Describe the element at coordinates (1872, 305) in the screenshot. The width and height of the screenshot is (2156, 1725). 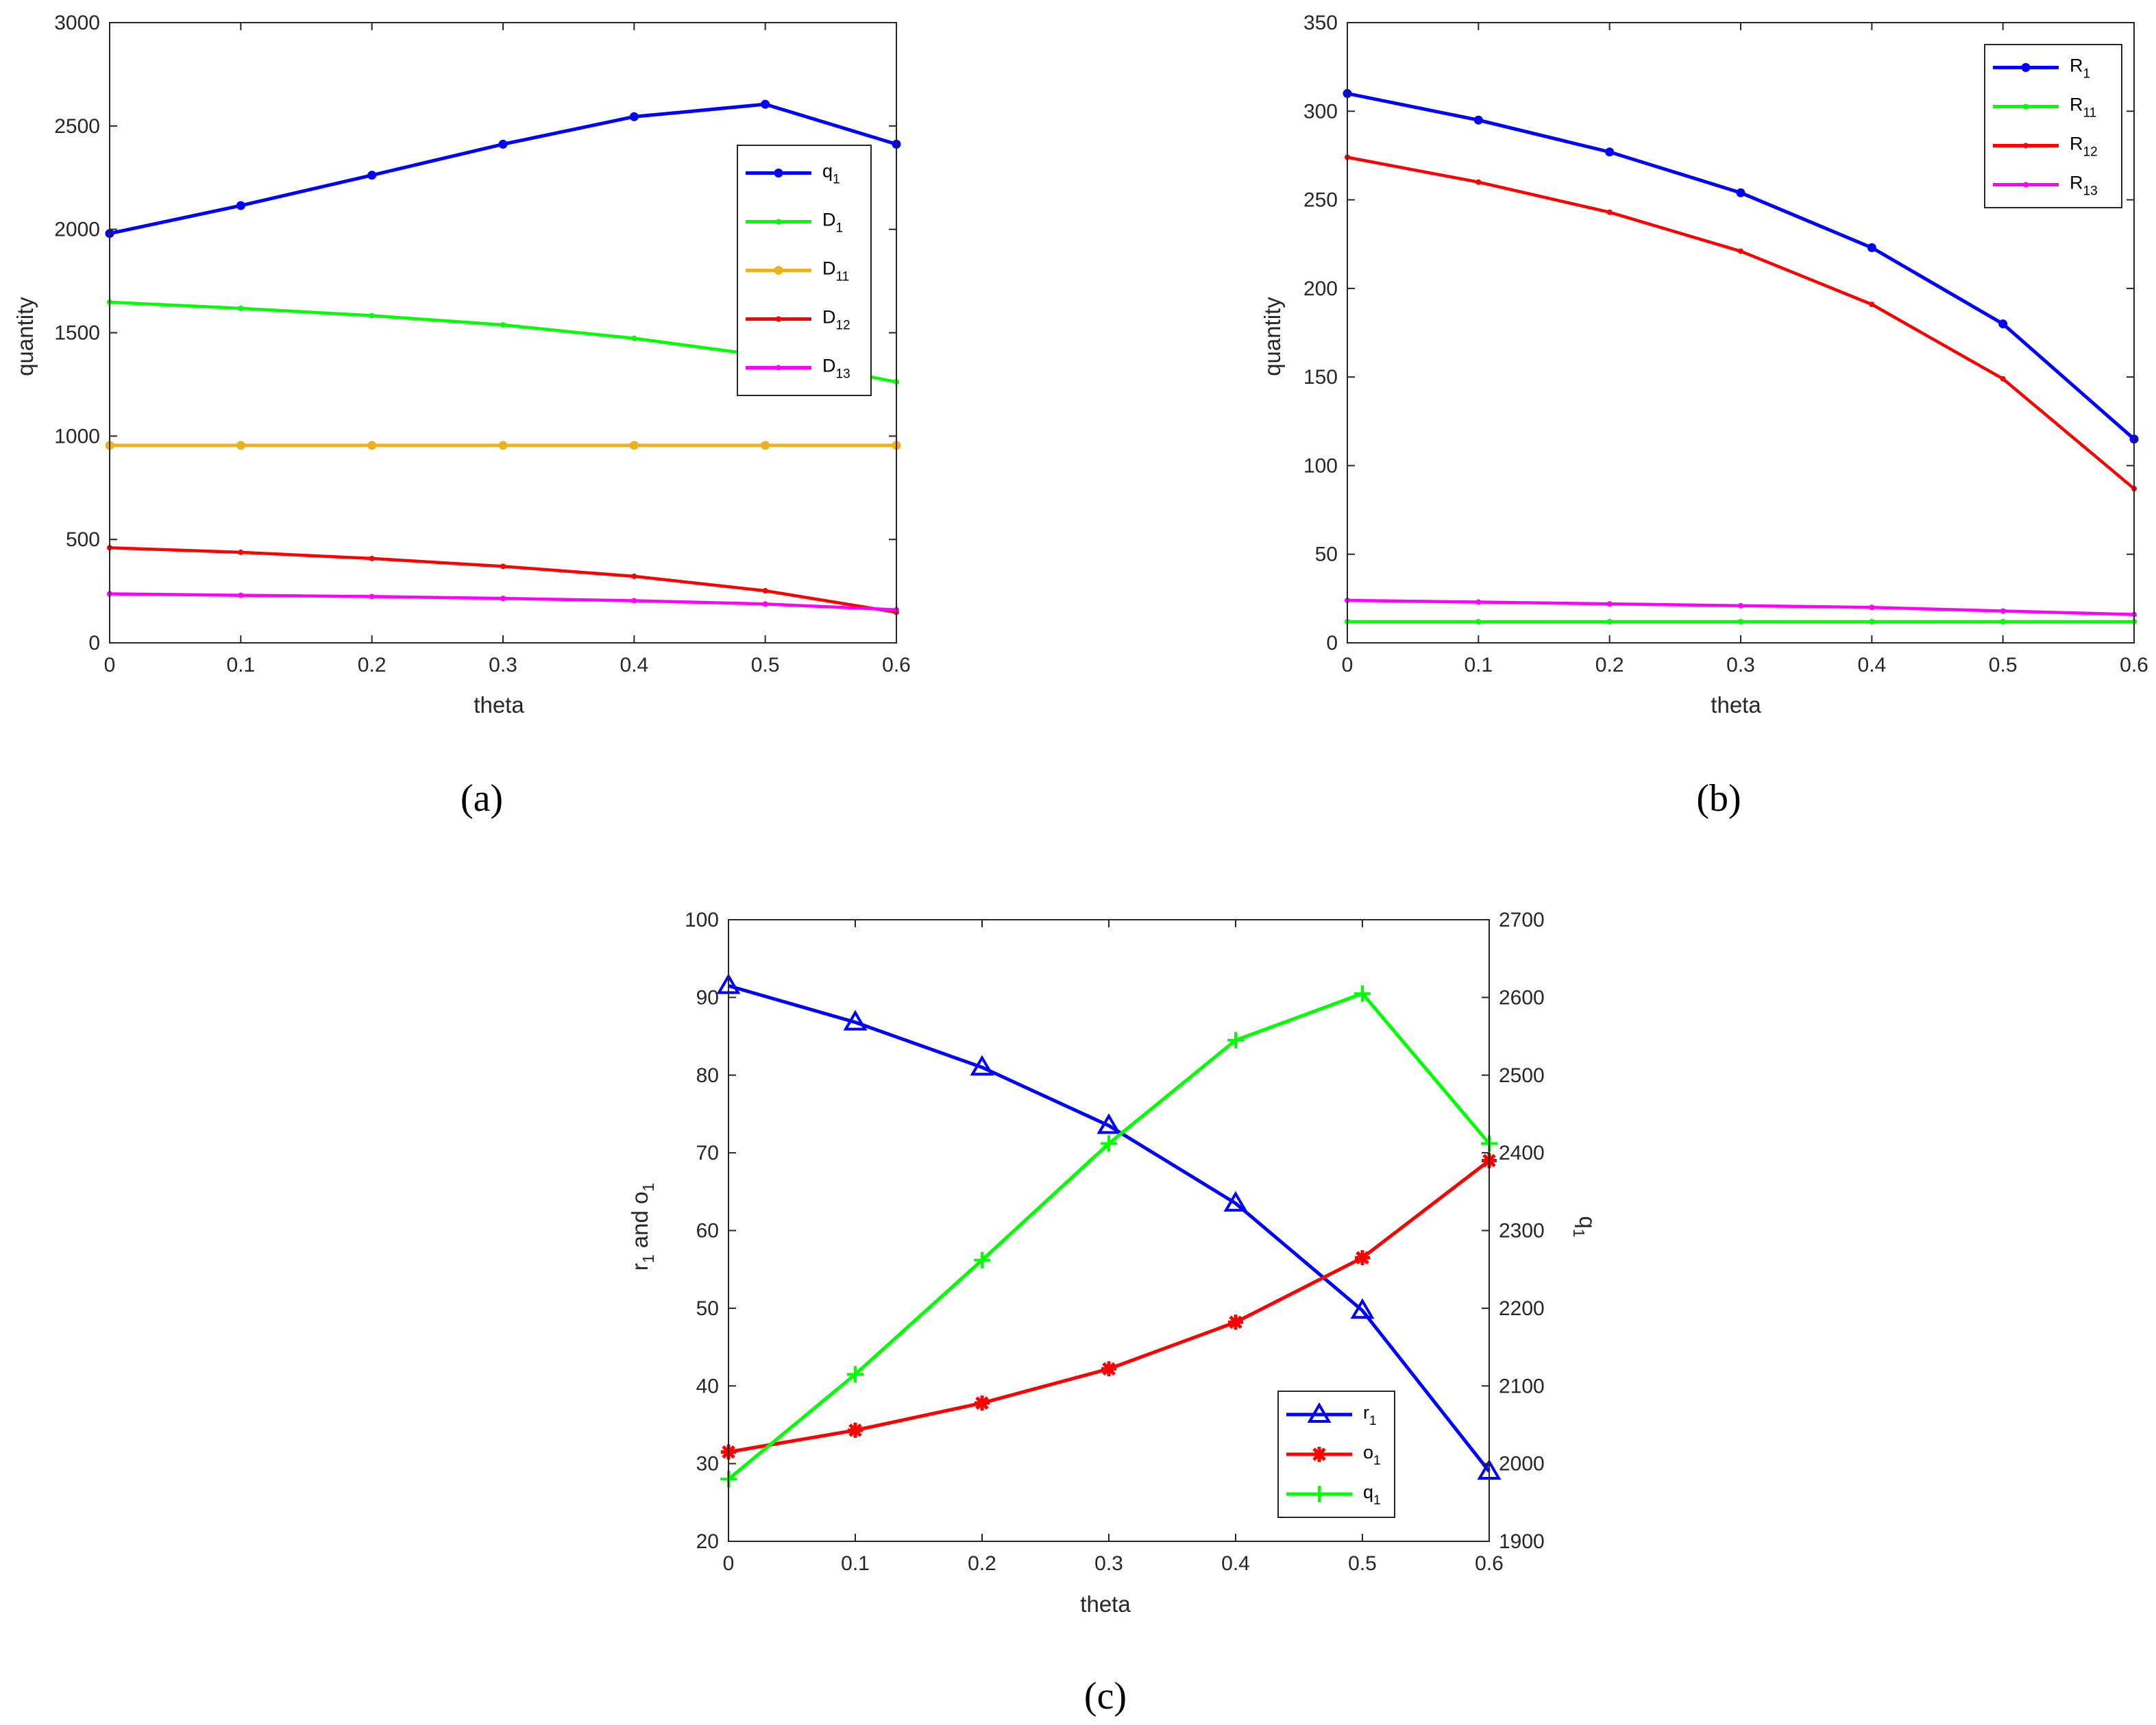
I see `series-R12-point` at that location.